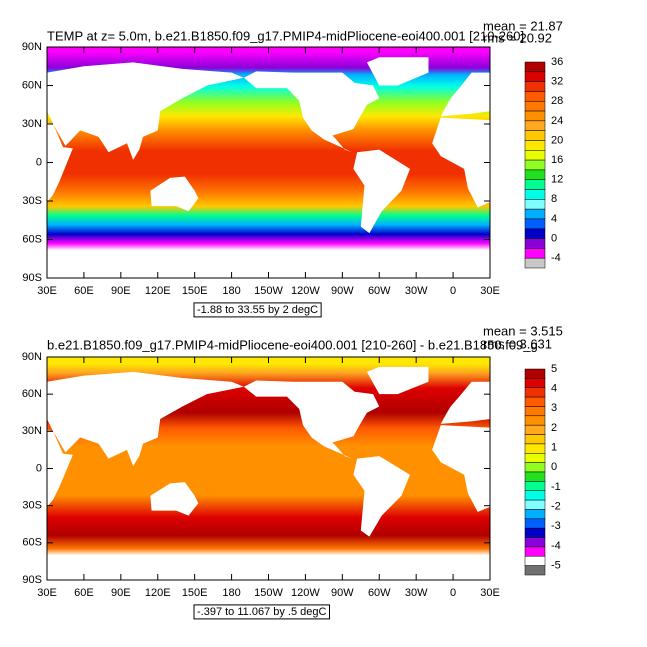  I want to click on mean-label: mean = 21.87, so click(523, 25).